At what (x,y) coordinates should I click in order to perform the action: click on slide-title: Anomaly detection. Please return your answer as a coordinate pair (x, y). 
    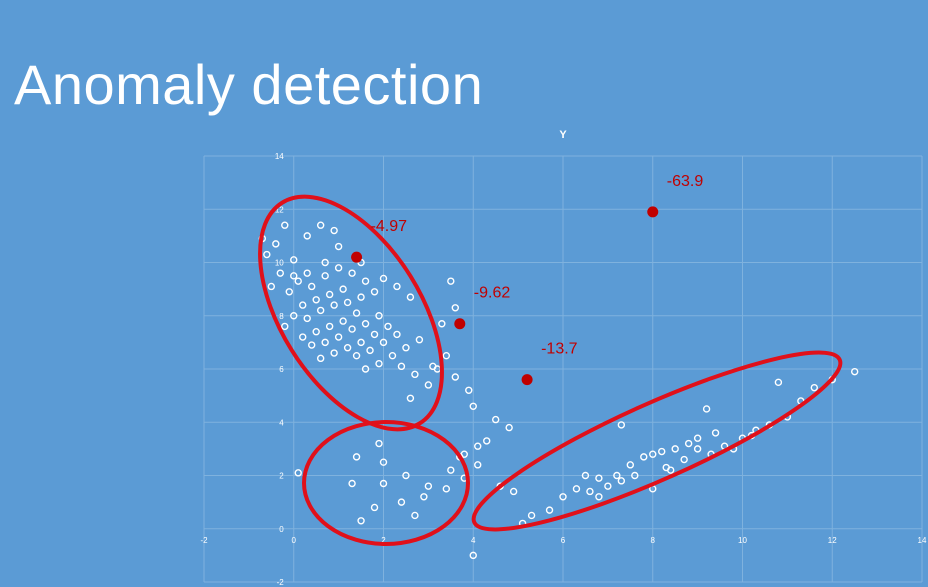
    Looking at the image, I should click on (249, 84).